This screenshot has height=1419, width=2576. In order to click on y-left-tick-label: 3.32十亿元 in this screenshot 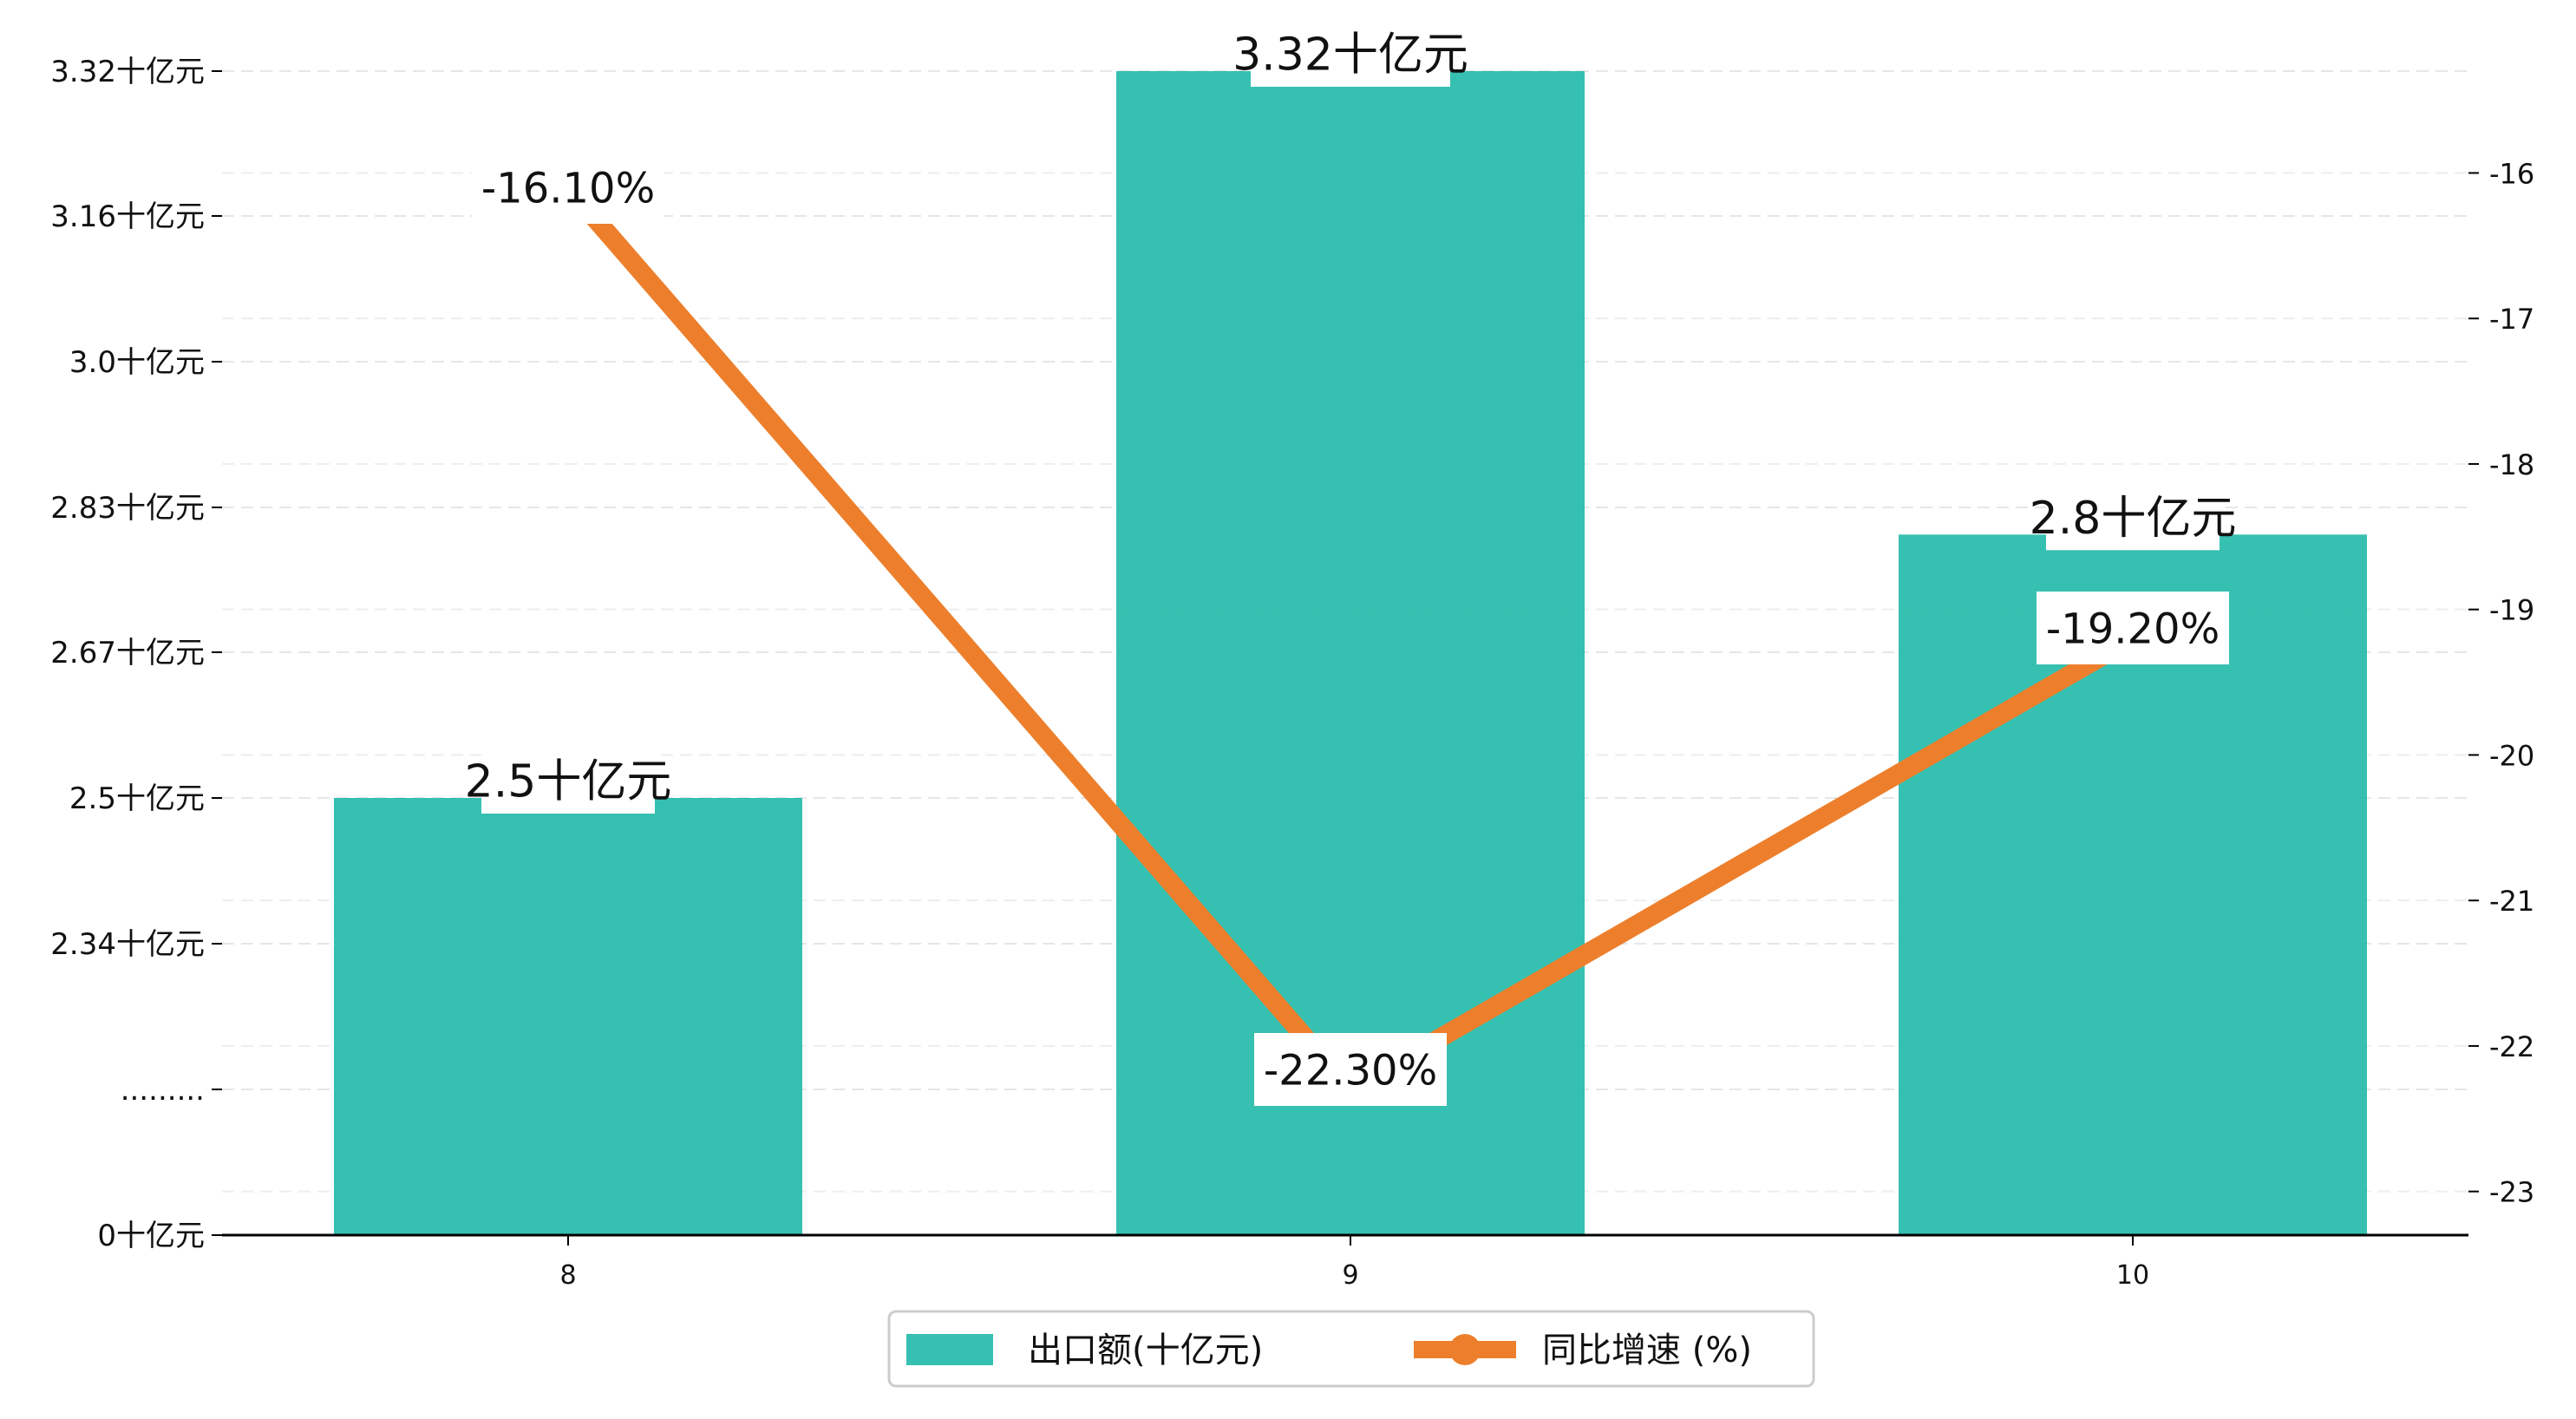, I will do `click(127, 72)`.